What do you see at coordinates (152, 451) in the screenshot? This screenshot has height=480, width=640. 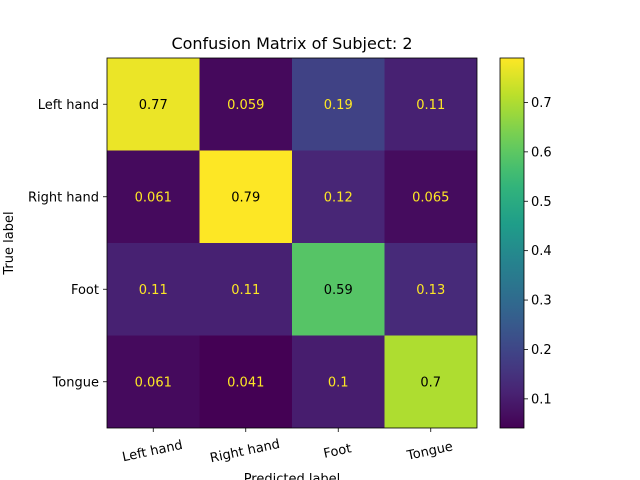 I see `x-tick-label: Left hand` at bounding box center [152, 451].